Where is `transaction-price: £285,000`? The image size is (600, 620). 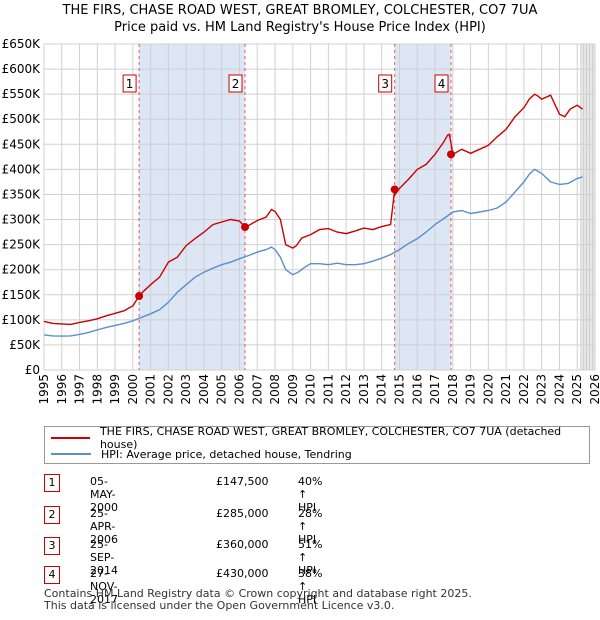
transaction-price: £285,000 is located at coordinates (242, 513).